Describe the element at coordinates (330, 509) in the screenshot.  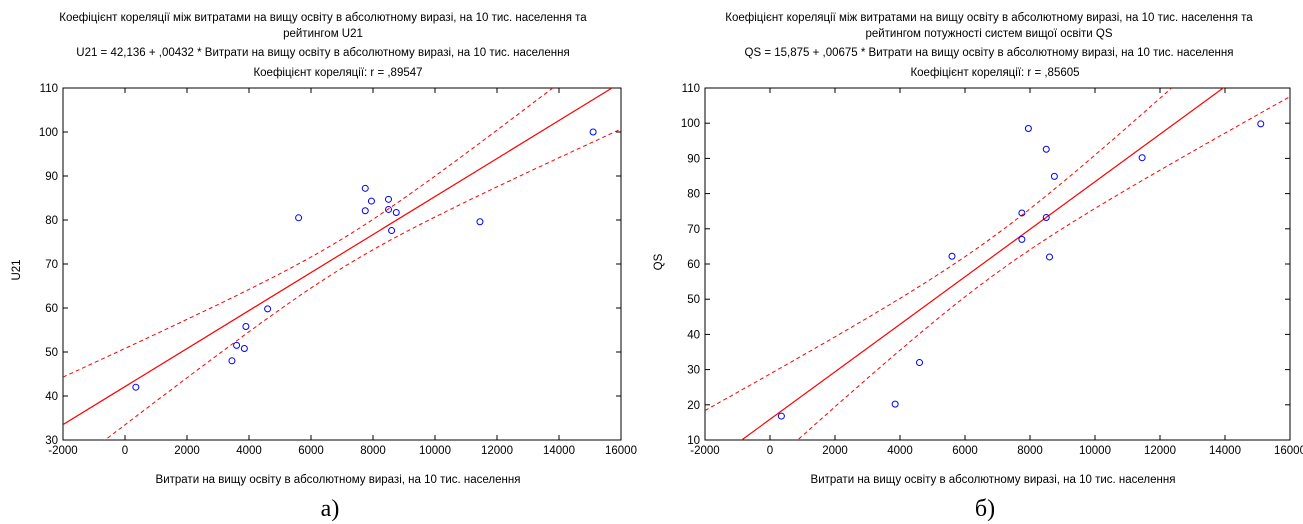
I see `subfigure-caption: а)` at that location.